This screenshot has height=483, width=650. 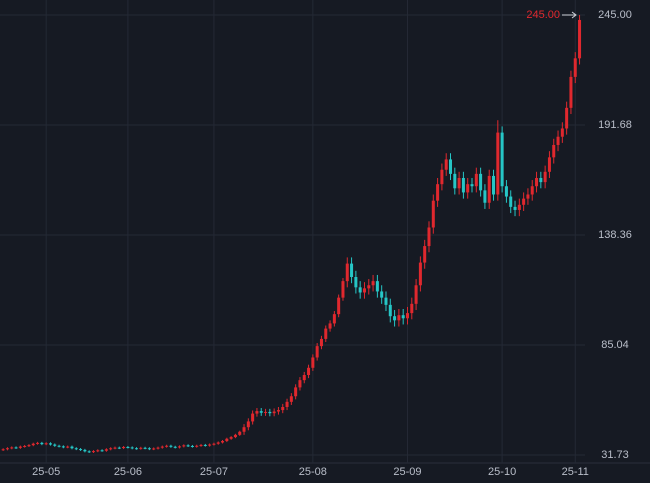 What do you see at coordinates (46, 472) in the screenshot?
I see `x-tick-label: 25-05` at bounding box center [46, 472].